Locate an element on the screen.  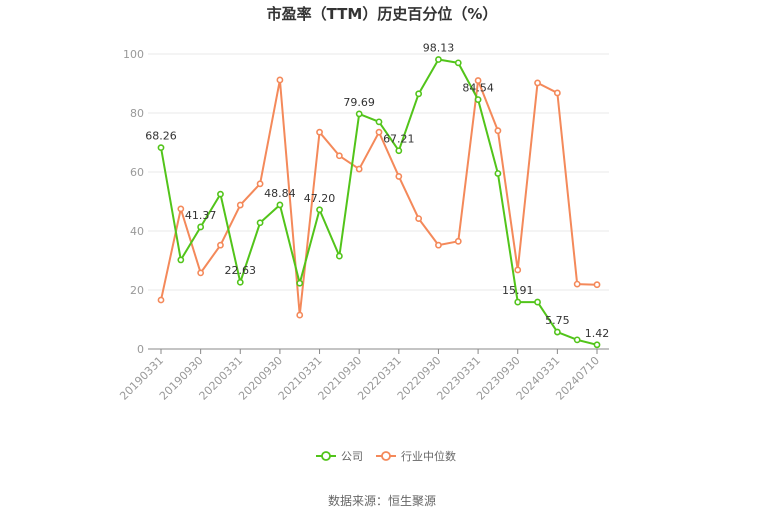
data-label: 41.37 is located at coordinates (201, 215).